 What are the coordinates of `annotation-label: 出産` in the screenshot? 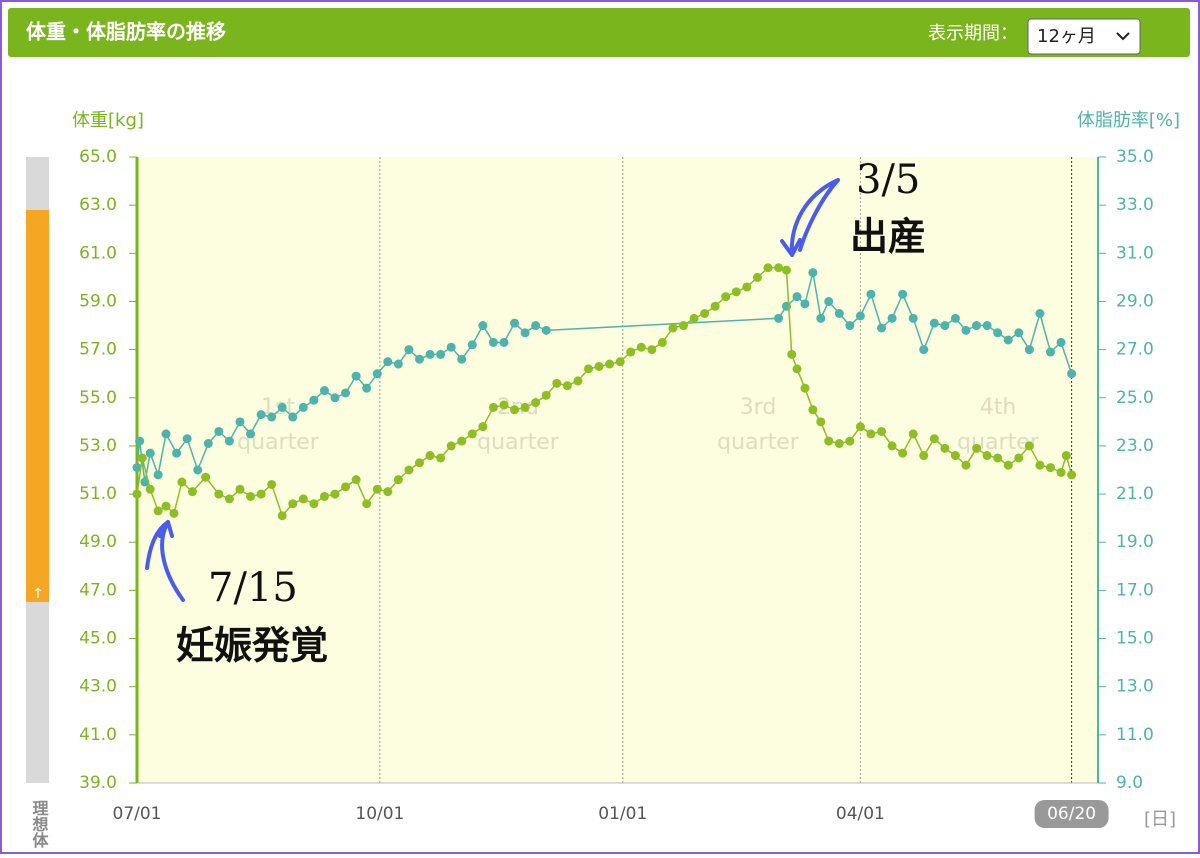 It's located at (888, 237).